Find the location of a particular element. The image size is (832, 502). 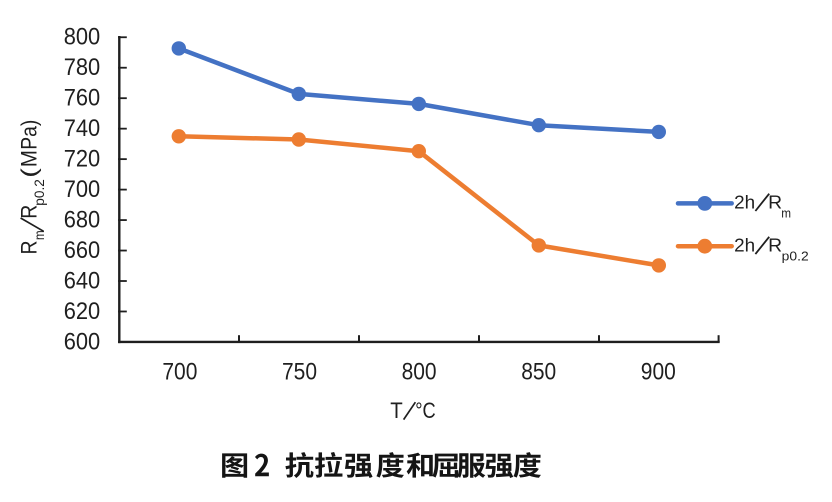

svg-text: °C is located at coordinates (425, 410).